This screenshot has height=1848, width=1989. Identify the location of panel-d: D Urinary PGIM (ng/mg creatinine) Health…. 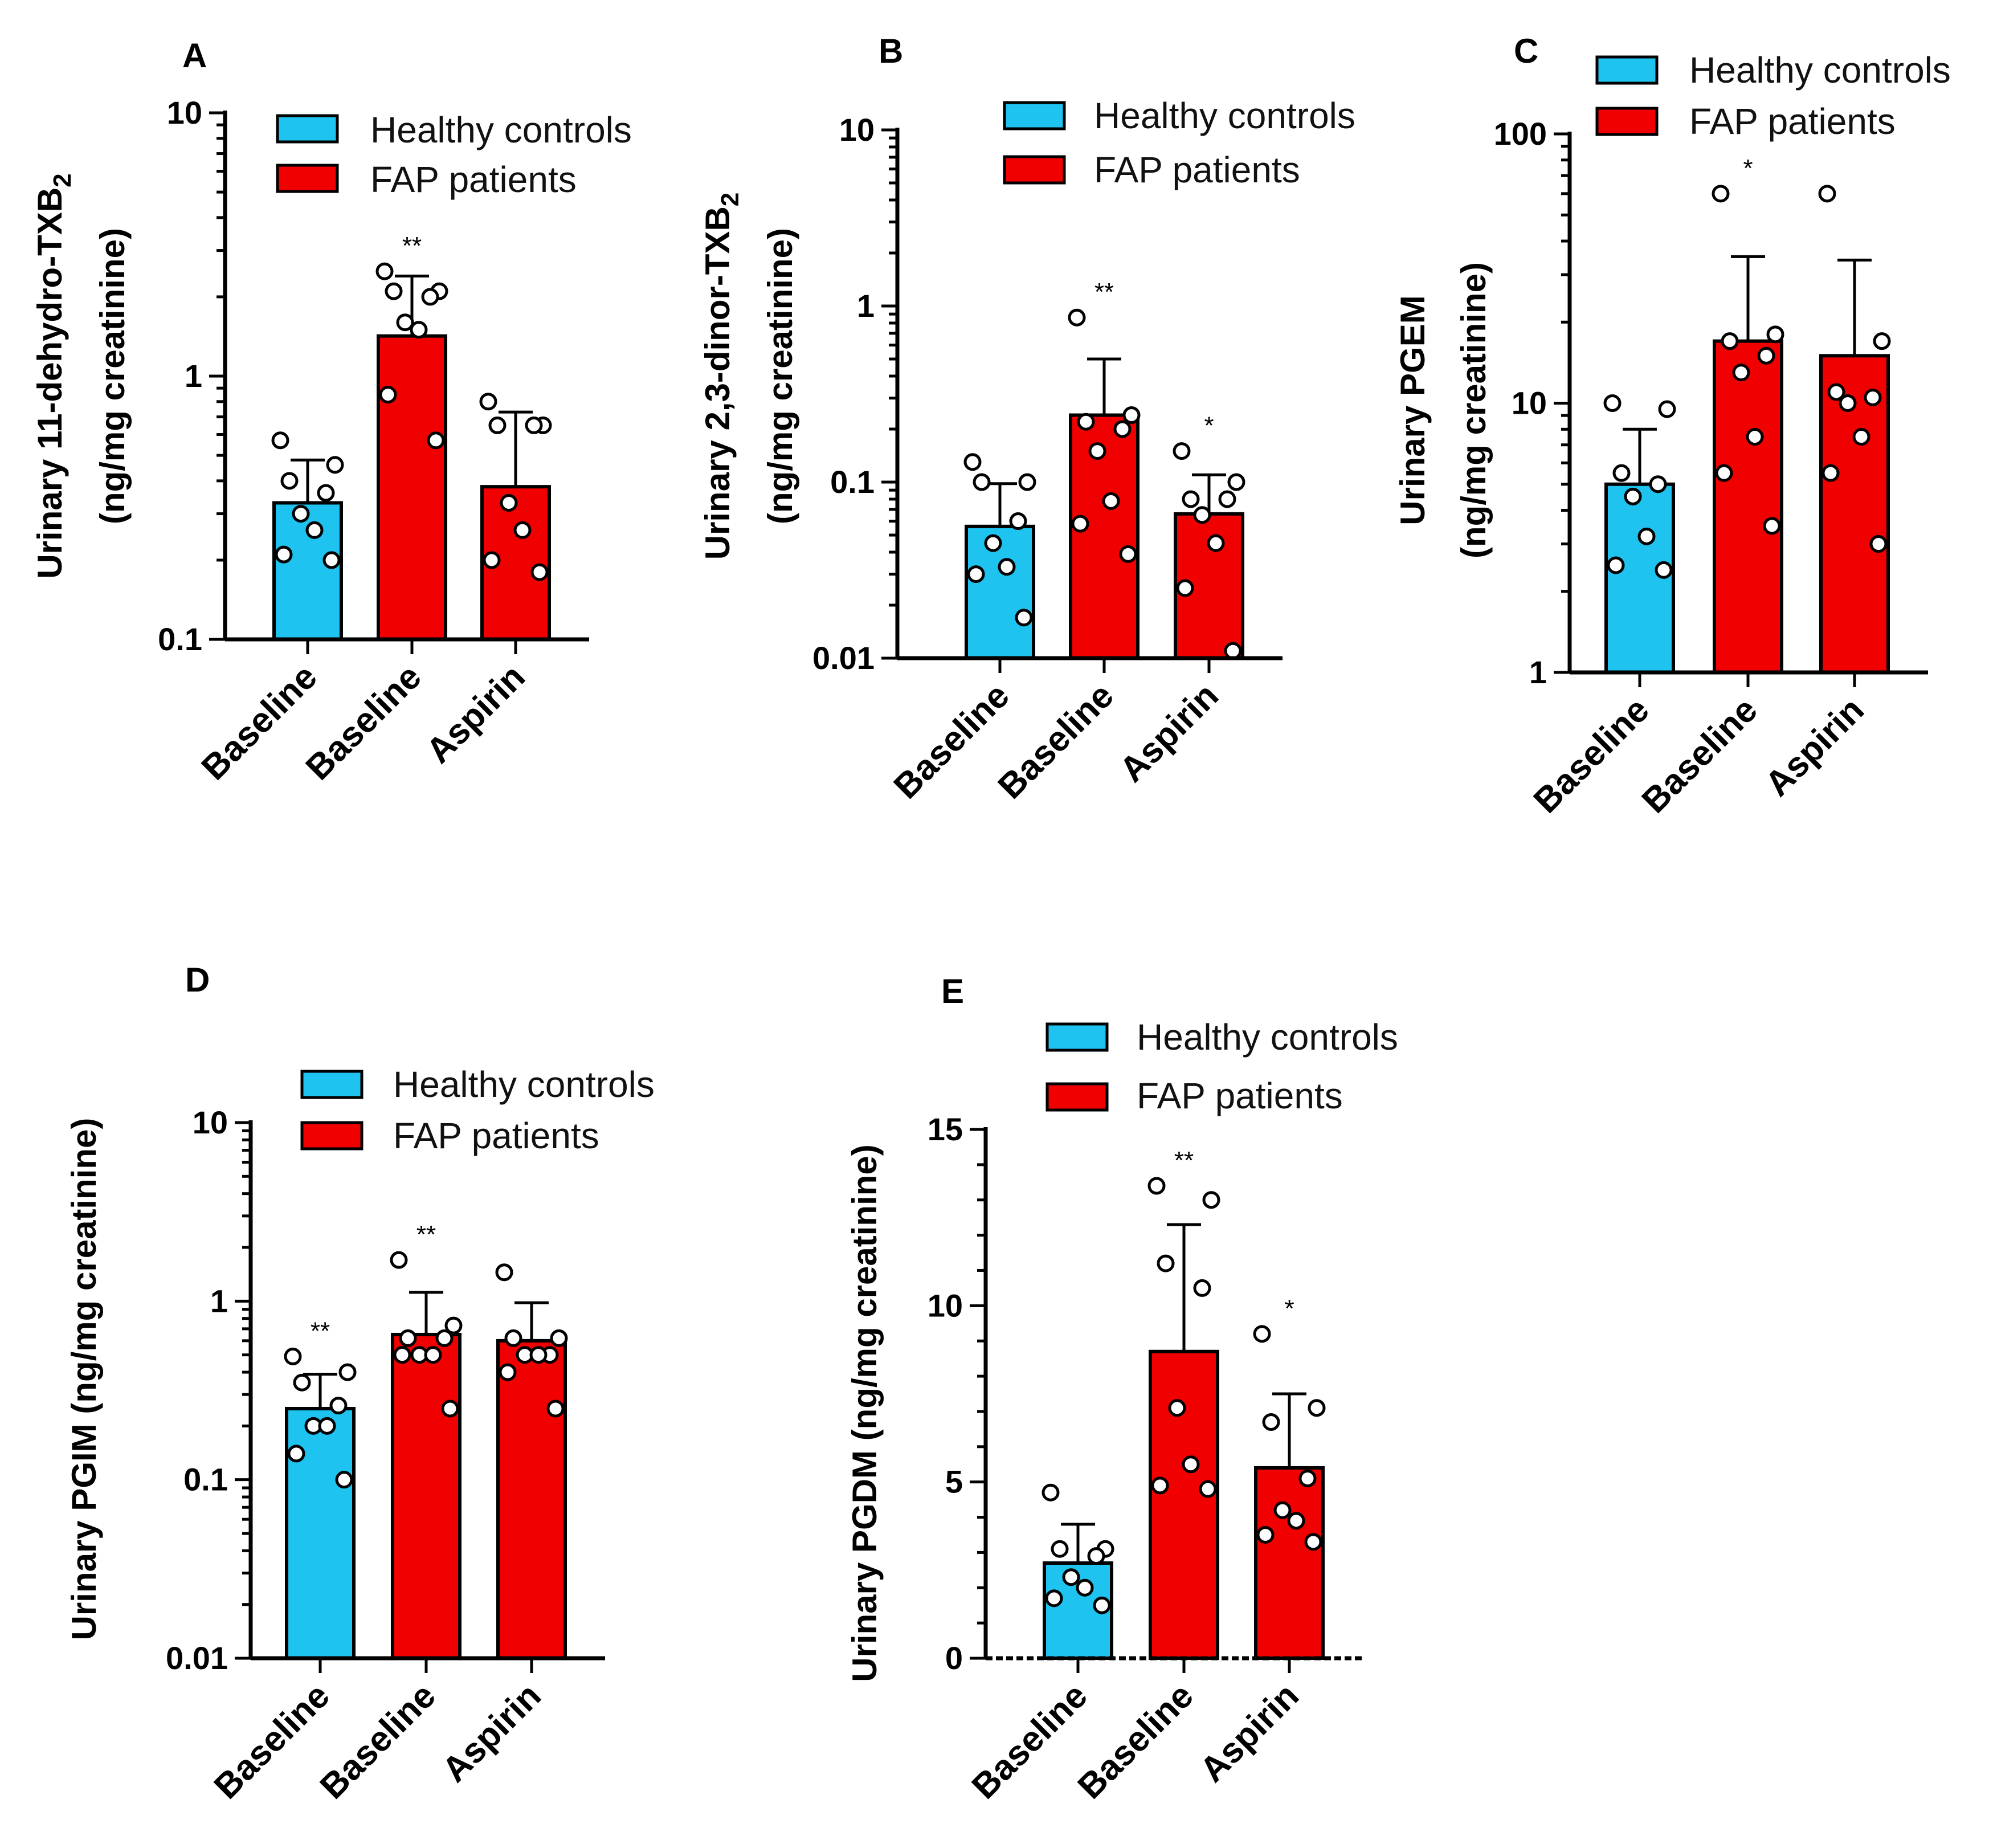
(360, 1383).